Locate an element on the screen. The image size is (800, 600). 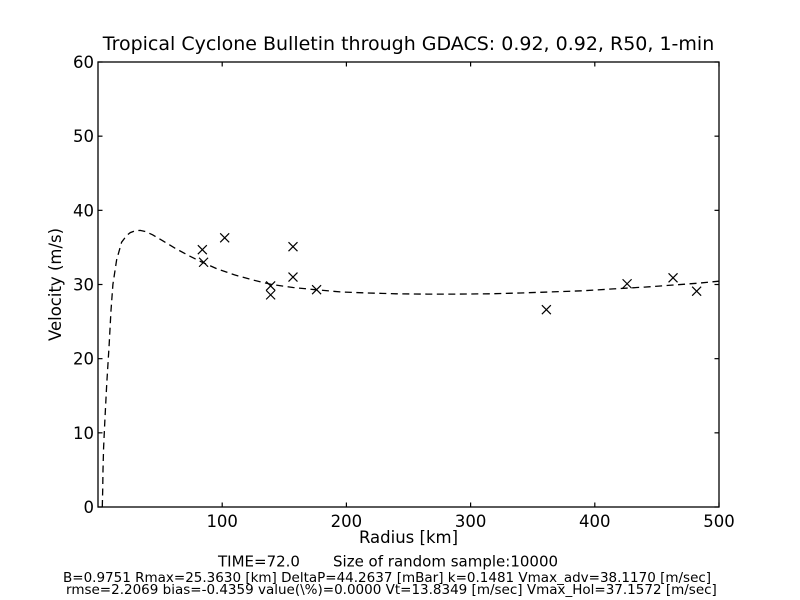
x-tick-label: 300 is located at coordinates (471, 521).